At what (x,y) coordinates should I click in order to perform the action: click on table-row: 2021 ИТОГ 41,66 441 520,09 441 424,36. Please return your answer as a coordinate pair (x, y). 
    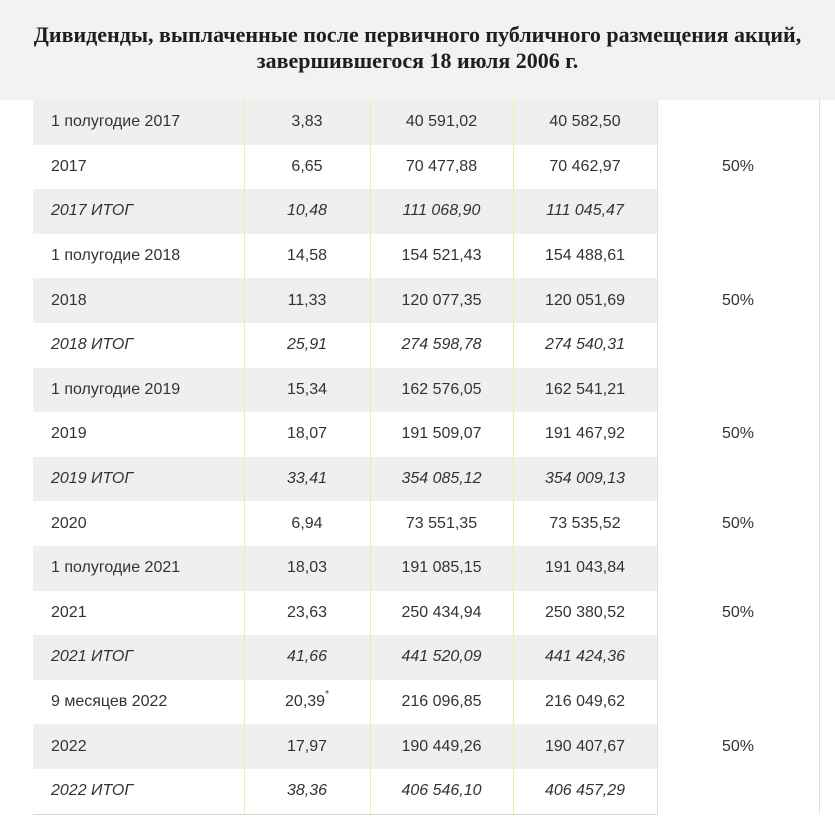
    Looking at the image, I should click on (426, 657).